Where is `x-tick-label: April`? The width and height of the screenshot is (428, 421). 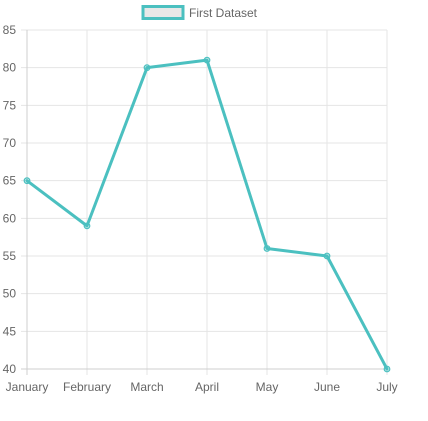 x-tick-label: April is located at coordinates (207, 387).